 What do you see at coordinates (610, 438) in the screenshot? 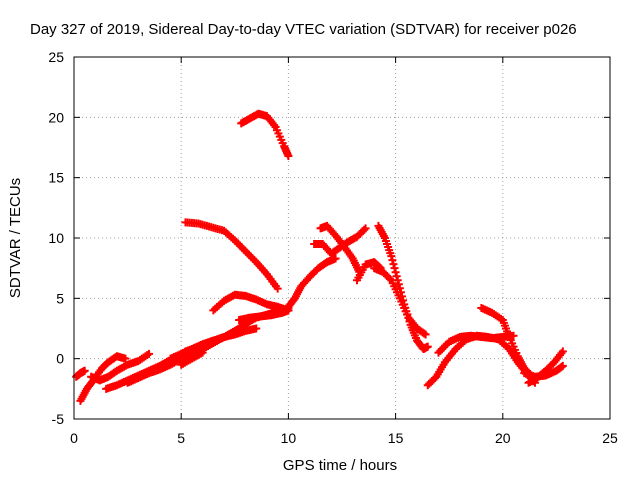
I see `x-tick-label: 25` at bounding box center [610, 438].